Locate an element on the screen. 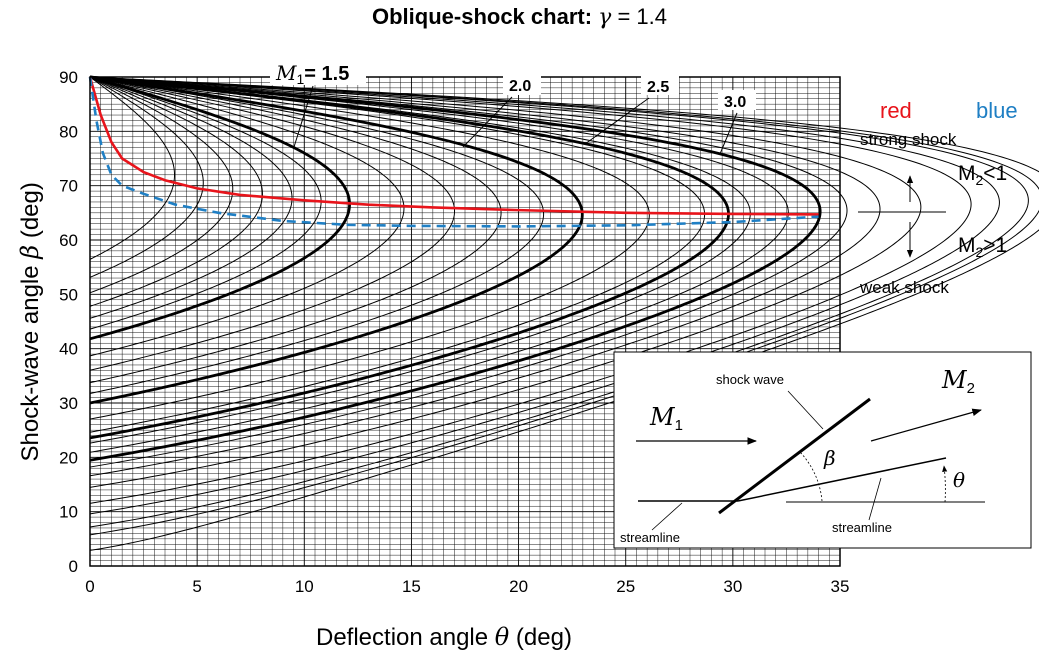 The width and height of the screenshot is (1039, 660). x-tick-label: 30 is located at coordinates (732, 586).